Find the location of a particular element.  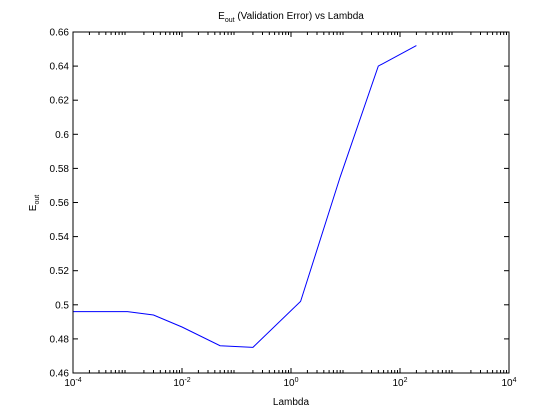

x-tick-label: 10⁻⁴ is located at coordinates (72, 383).